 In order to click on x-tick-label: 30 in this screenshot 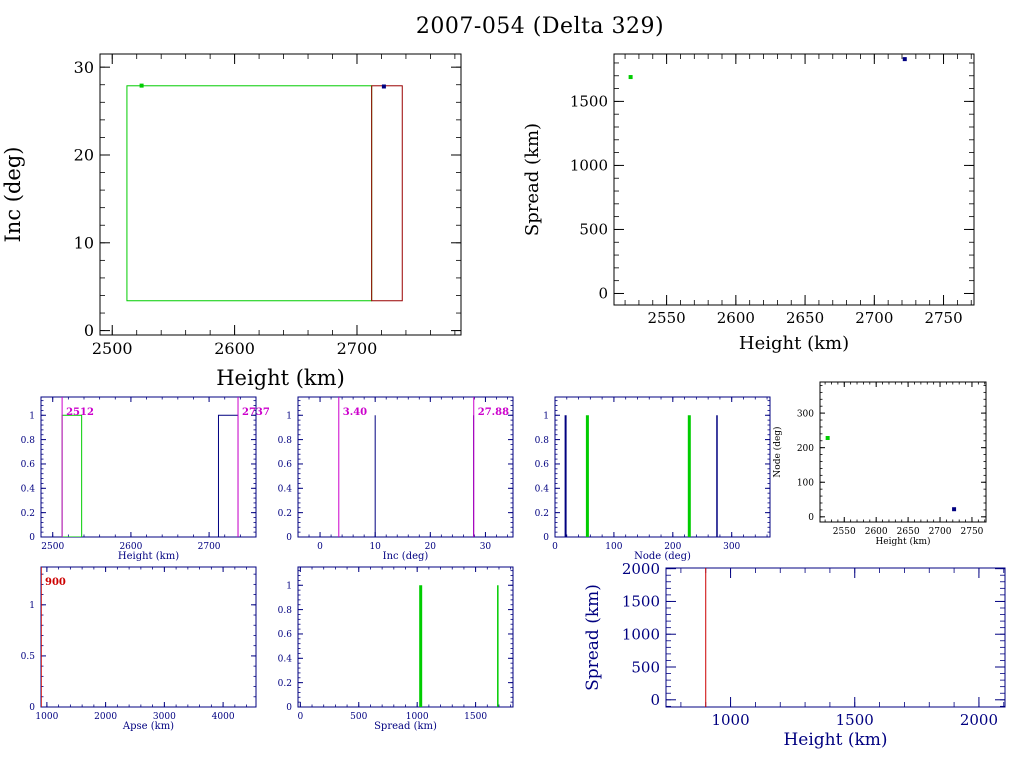, I will do `click(486, 547)`.